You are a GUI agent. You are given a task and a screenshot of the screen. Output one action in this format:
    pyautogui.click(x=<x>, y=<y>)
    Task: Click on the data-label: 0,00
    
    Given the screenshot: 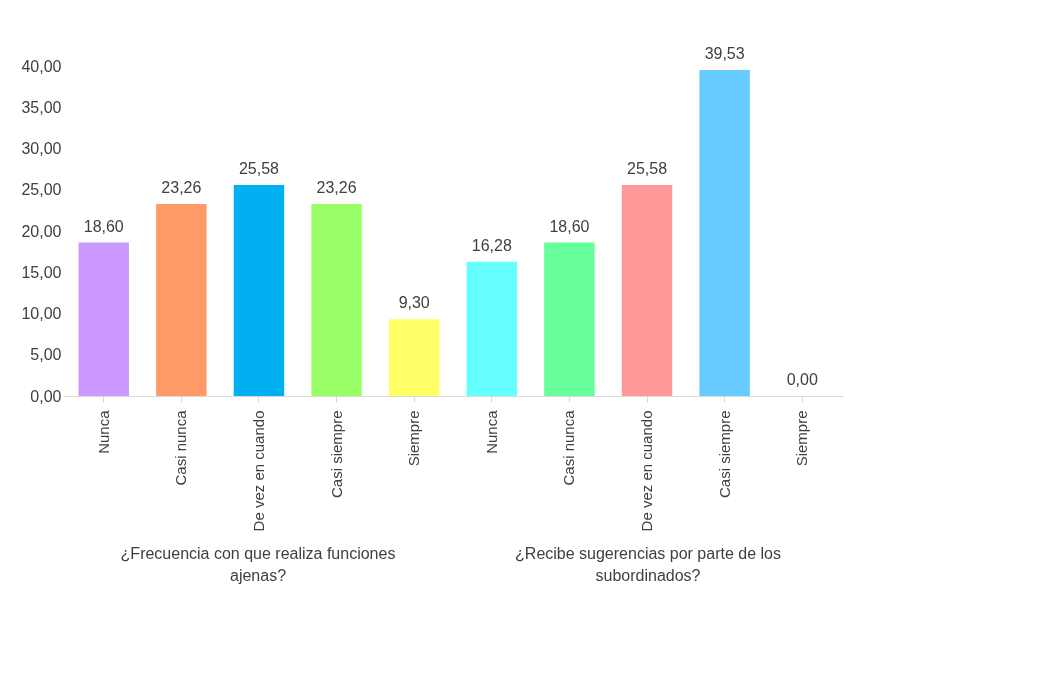 What is the action you would take?
    pyautogui.click(x=802, y=379)
    